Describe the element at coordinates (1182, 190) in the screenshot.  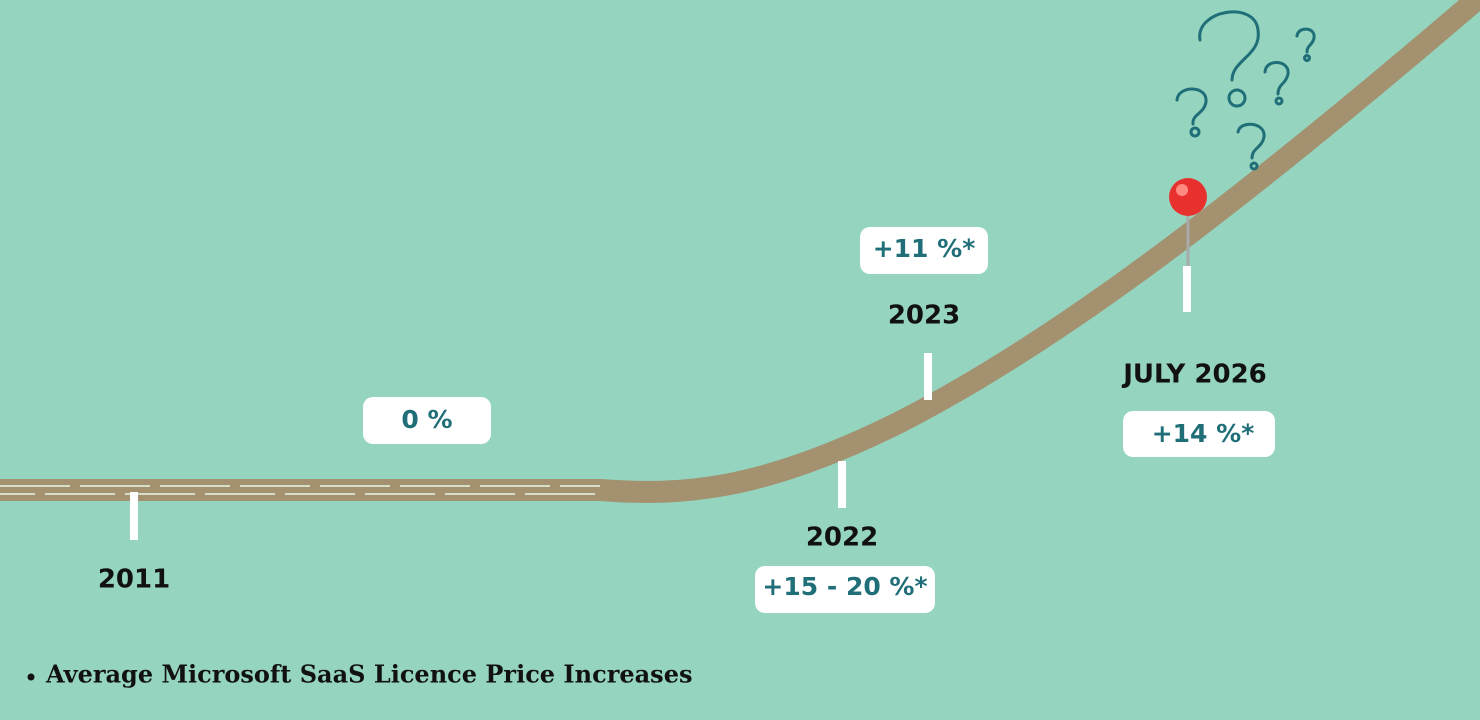
I see `pin-highlight` at that location.